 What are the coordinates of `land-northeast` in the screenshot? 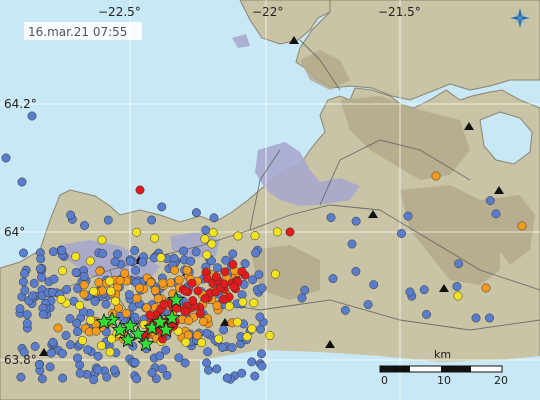 It's located at (417, 50).